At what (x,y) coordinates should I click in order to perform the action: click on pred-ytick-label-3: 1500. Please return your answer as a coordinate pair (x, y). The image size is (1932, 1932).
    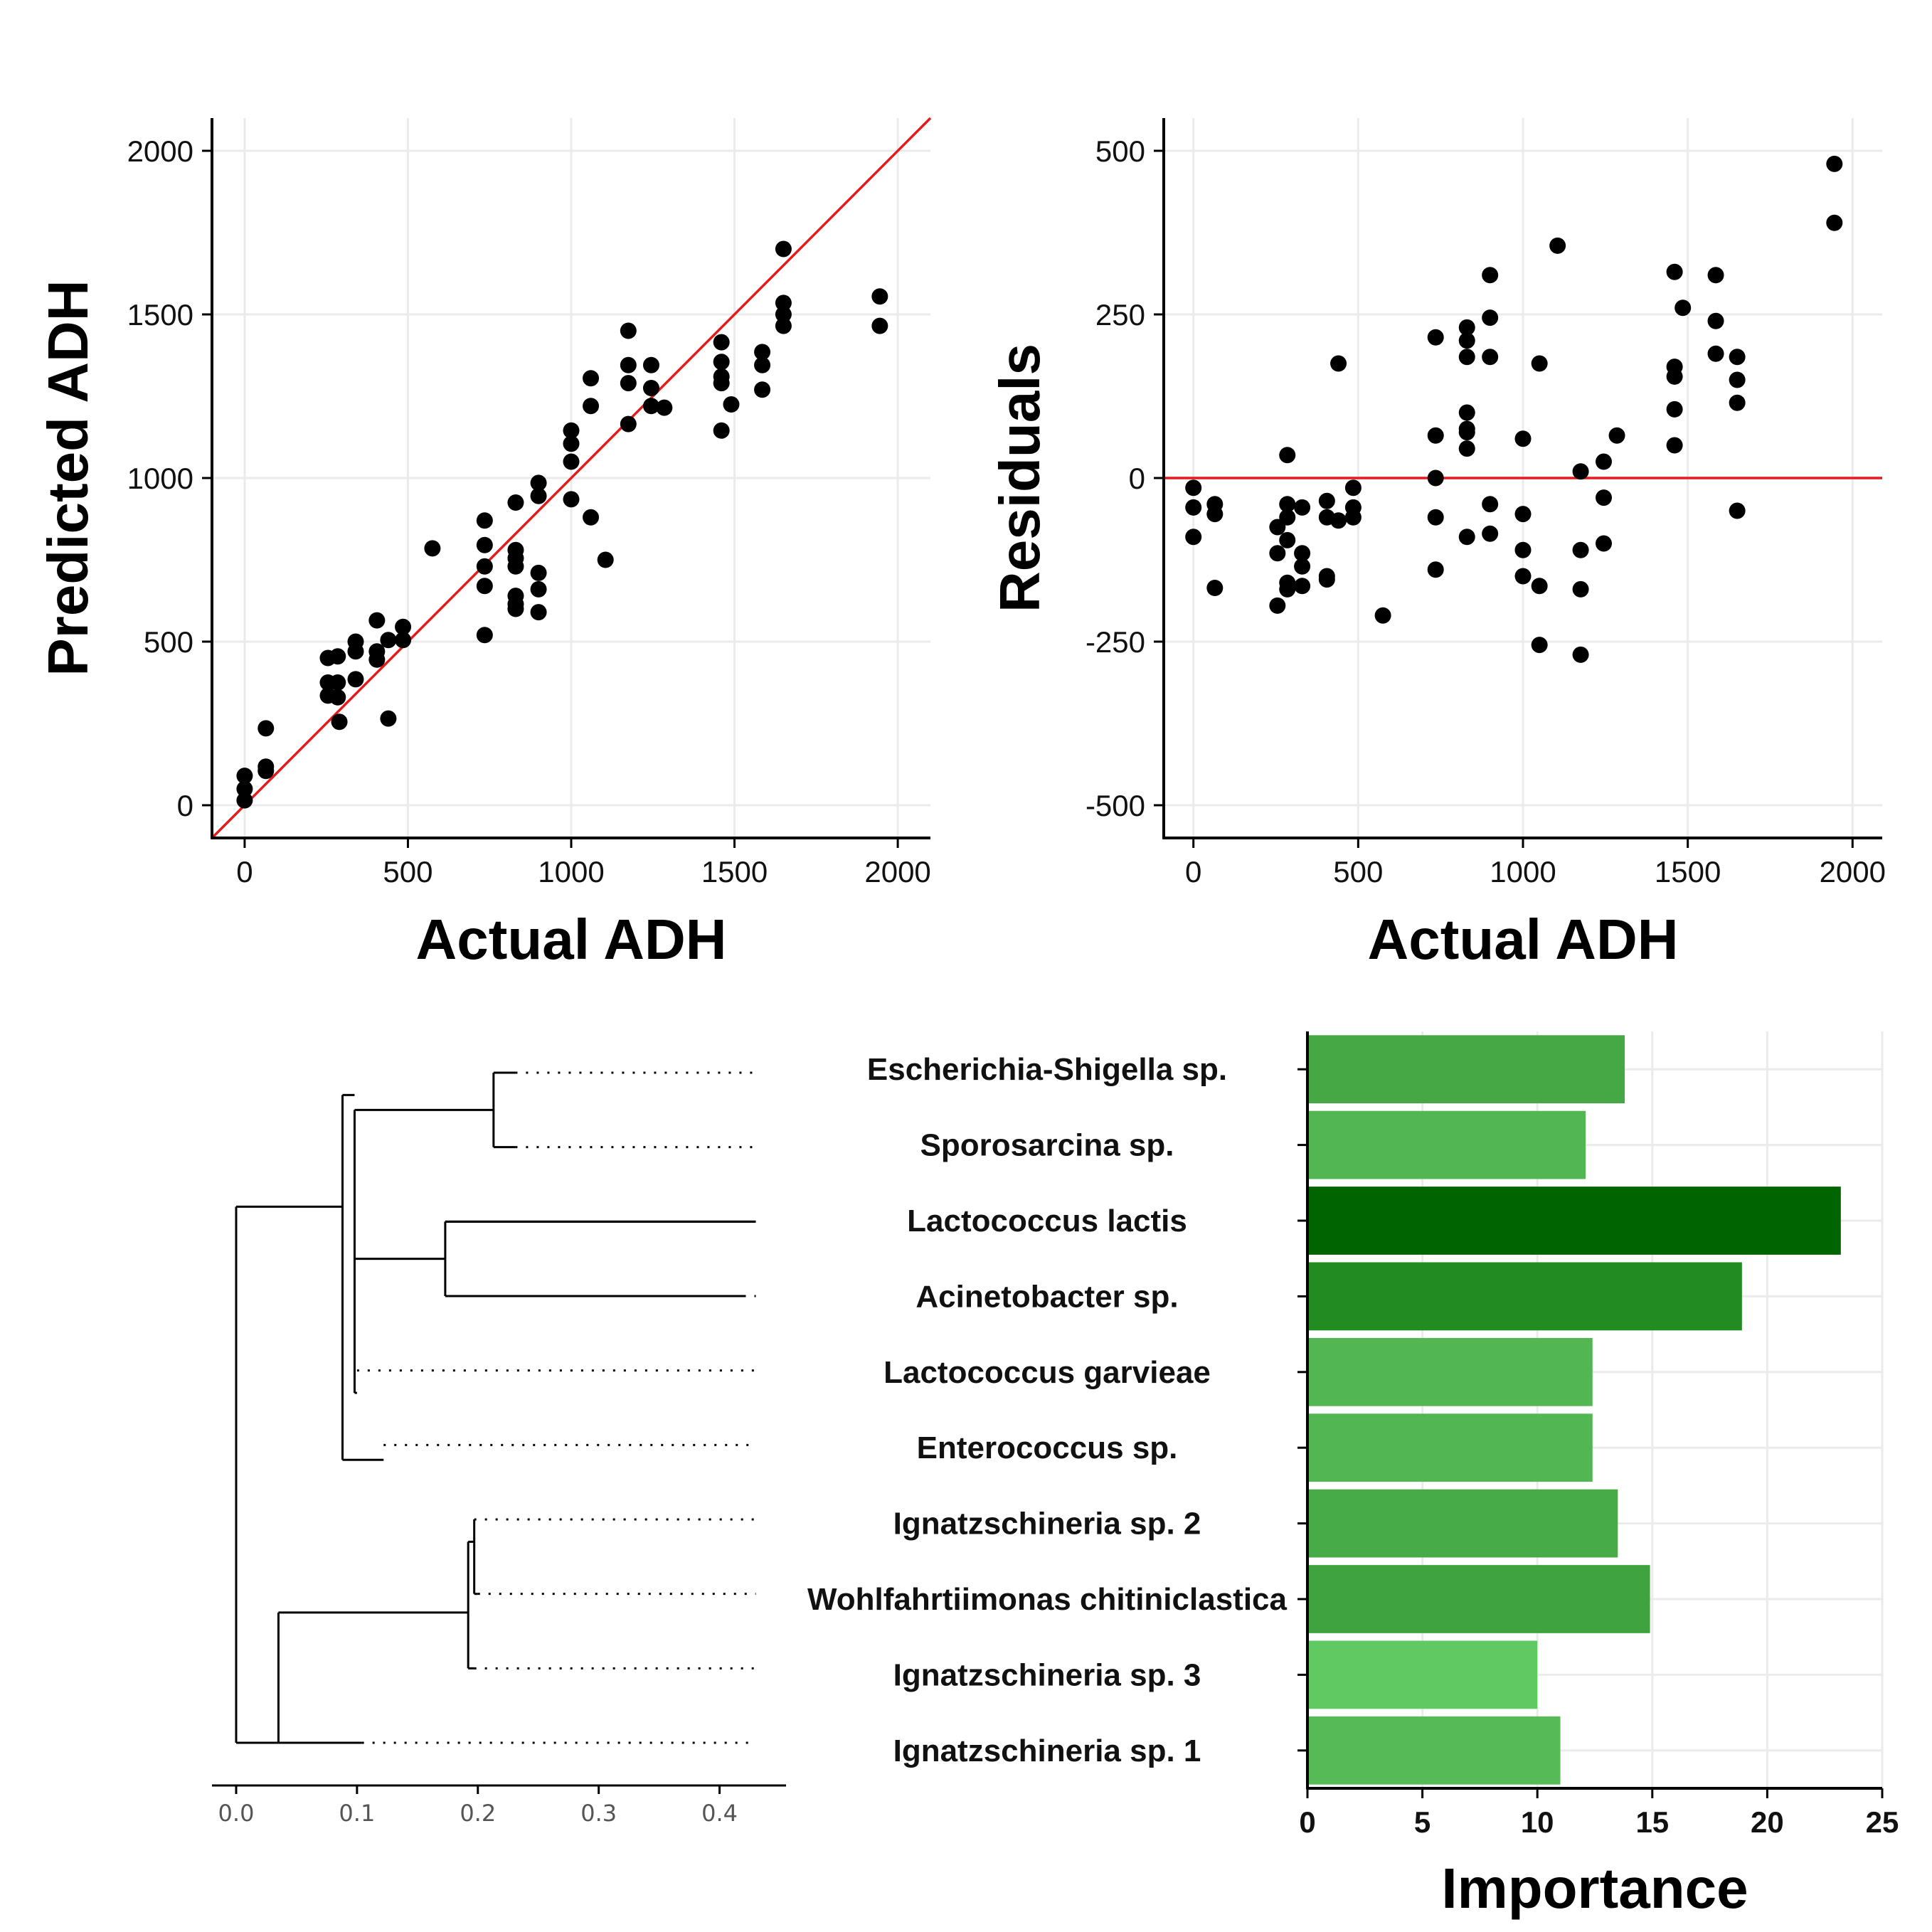
    Looking at the image, I should click on (160, 314).